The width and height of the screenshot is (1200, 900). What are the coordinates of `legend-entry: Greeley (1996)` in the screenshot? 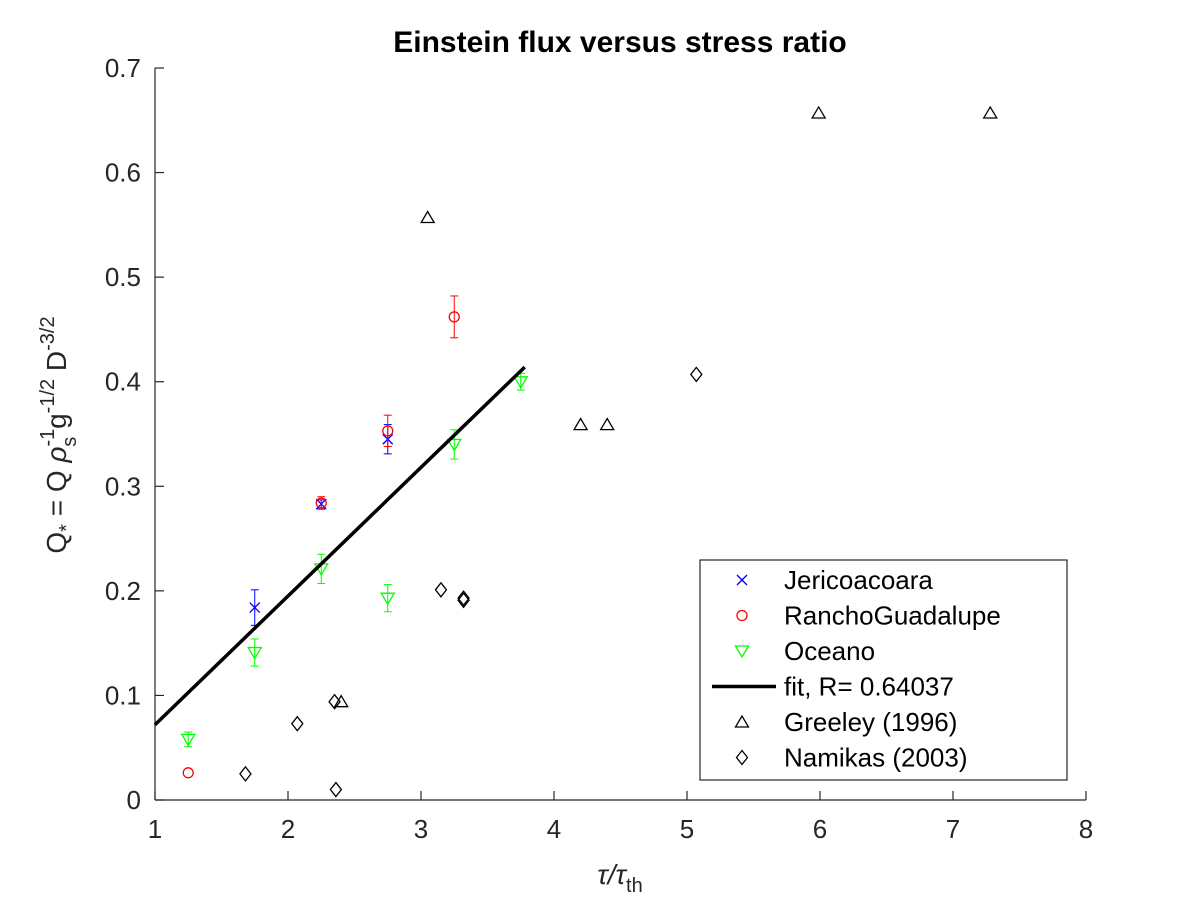 It's located at (870, 722).